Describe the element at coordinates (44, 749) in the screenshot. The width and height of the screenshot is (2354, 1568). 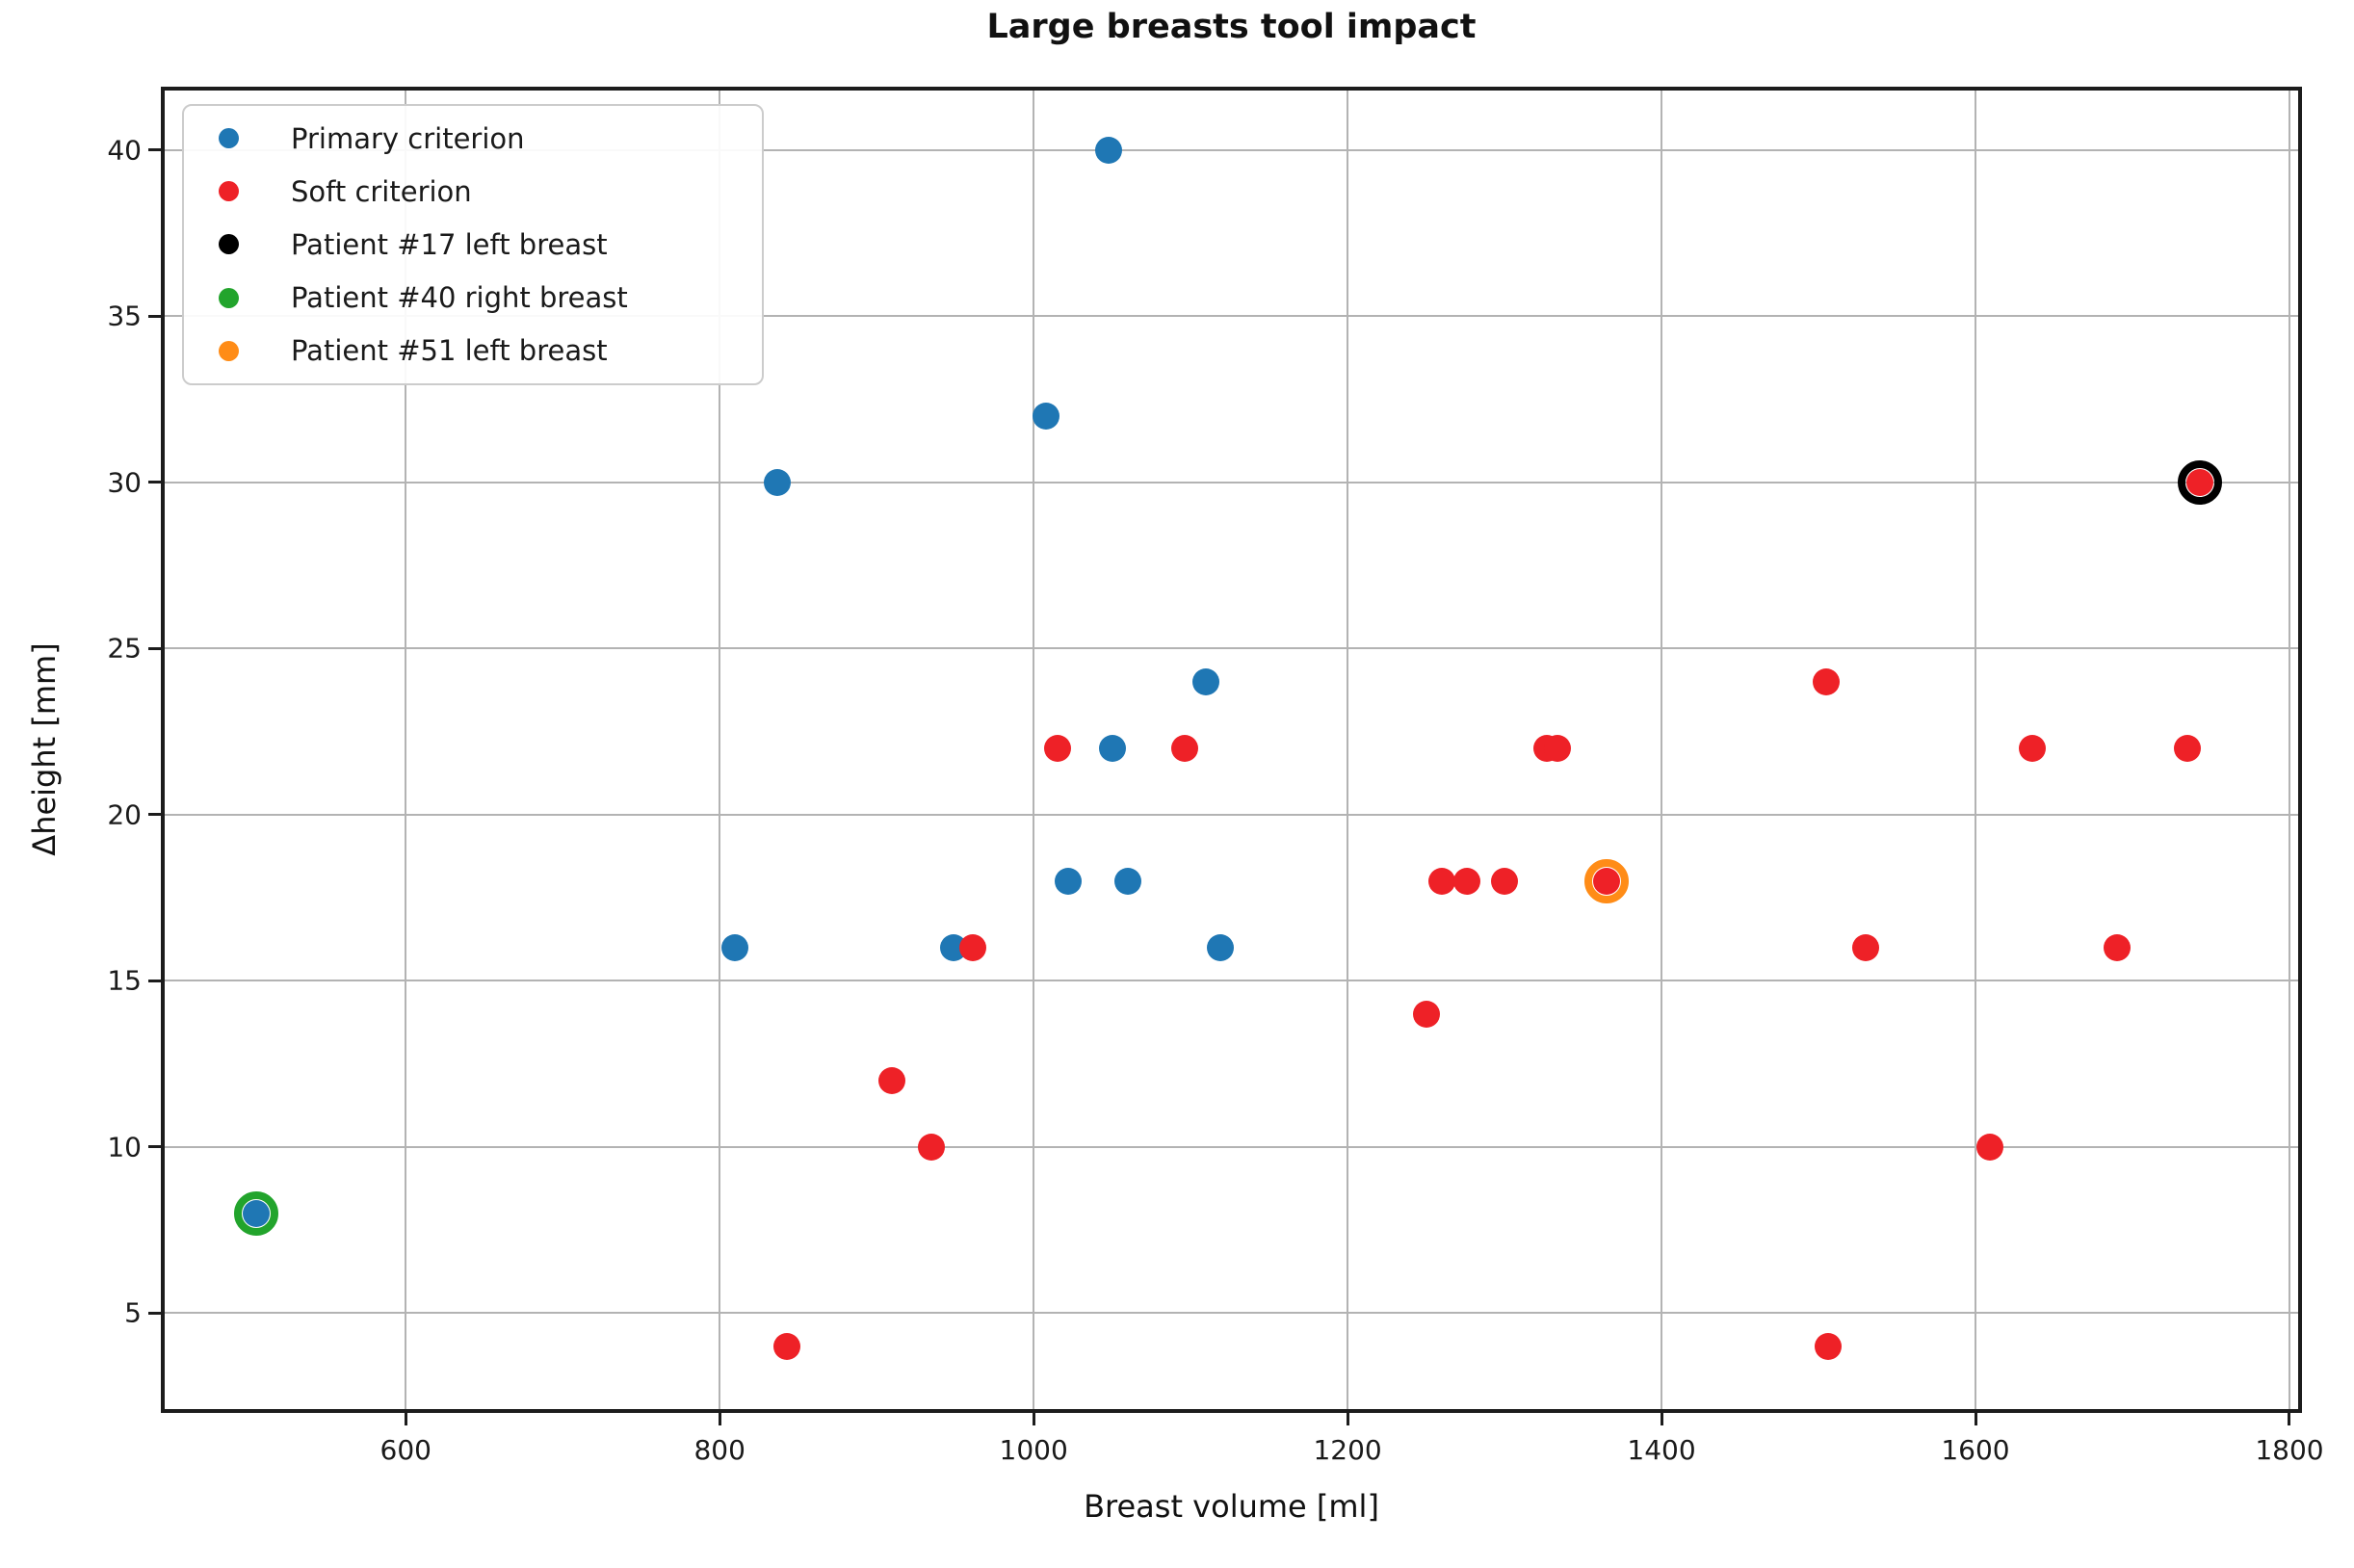
I see `y-axis-label: Δheight [mm]` at that location.